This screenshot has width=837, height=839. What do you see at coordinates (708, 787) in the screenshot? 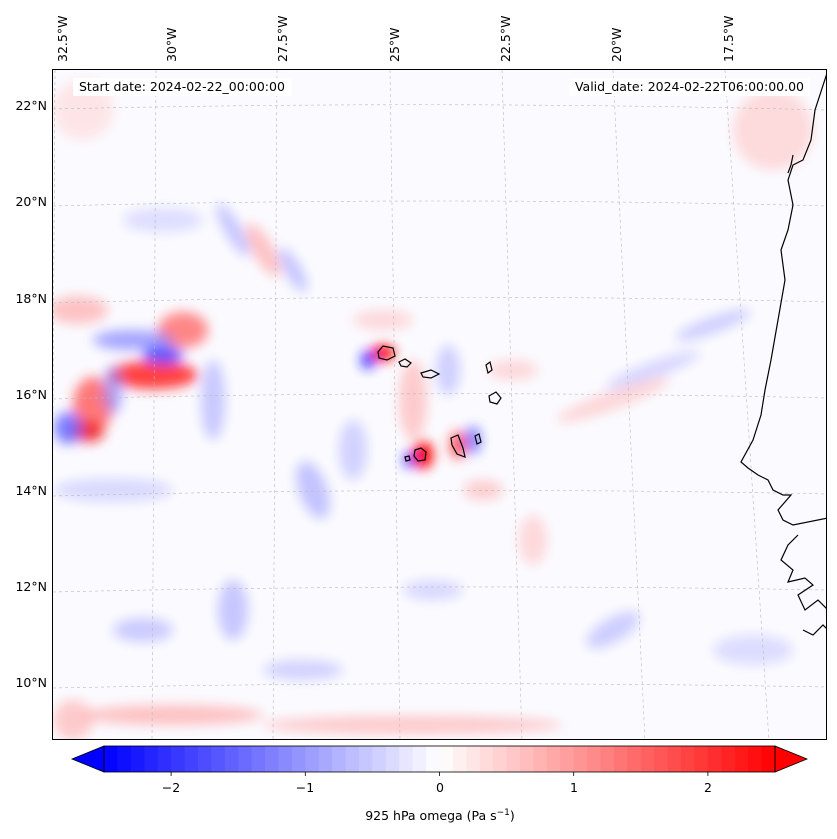
I see `colorbar-tick-label: 2` at bounding box center [708, 787].